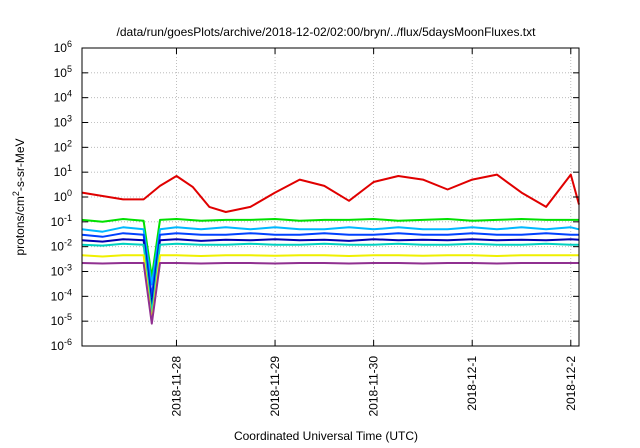 The width and height of the screenshot is (640, 448). Describe the element at coordinates (61, 221) in the screenshot. I see `y-tick-label: 10⁻¹` at that location.